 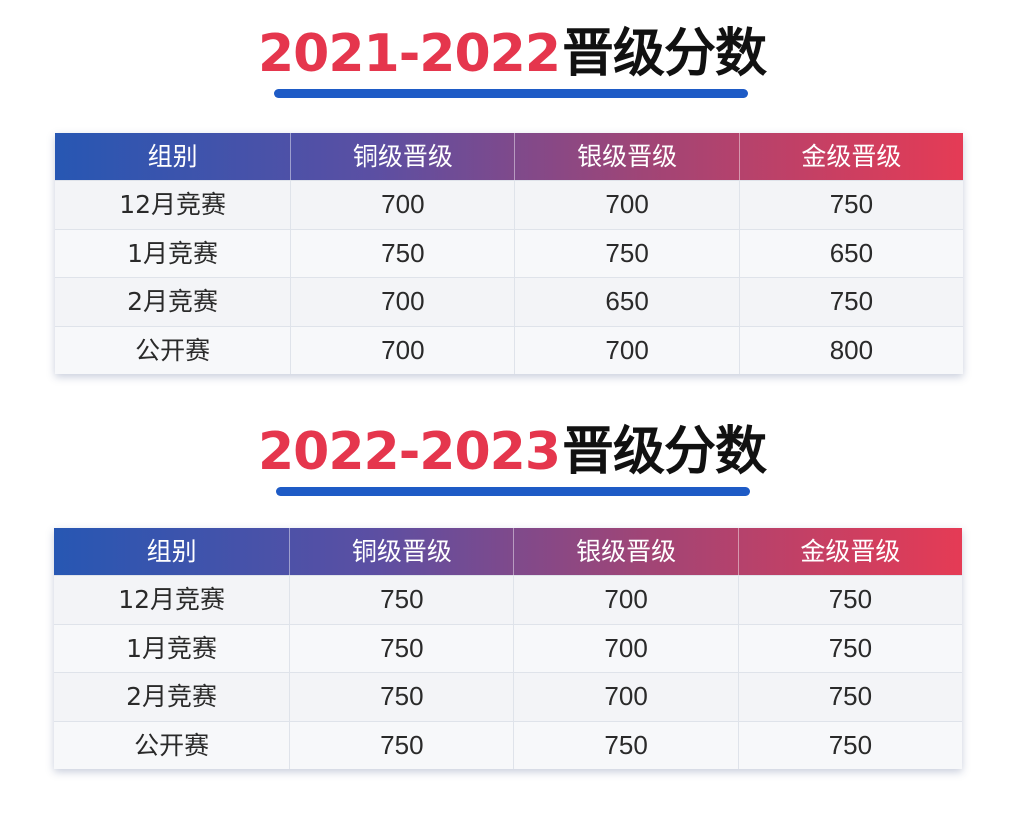 What do you see at coordinates (409, 452) in the screenshot?
I see `title-year: 2022-2023` at bounding box center [409, 452].